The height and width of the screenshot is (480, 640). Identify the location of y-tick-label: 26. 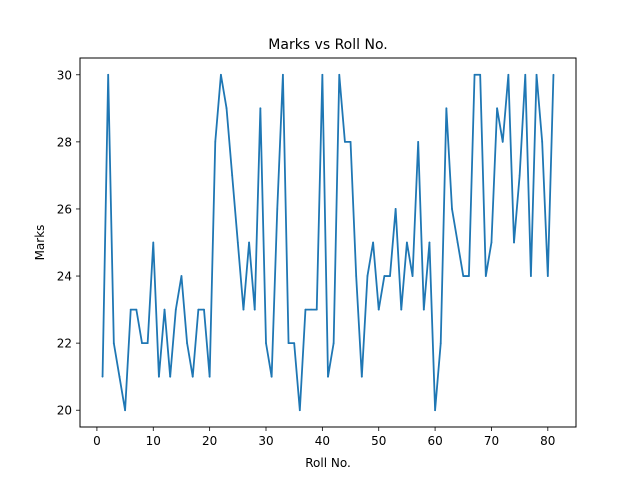
(64, 209).